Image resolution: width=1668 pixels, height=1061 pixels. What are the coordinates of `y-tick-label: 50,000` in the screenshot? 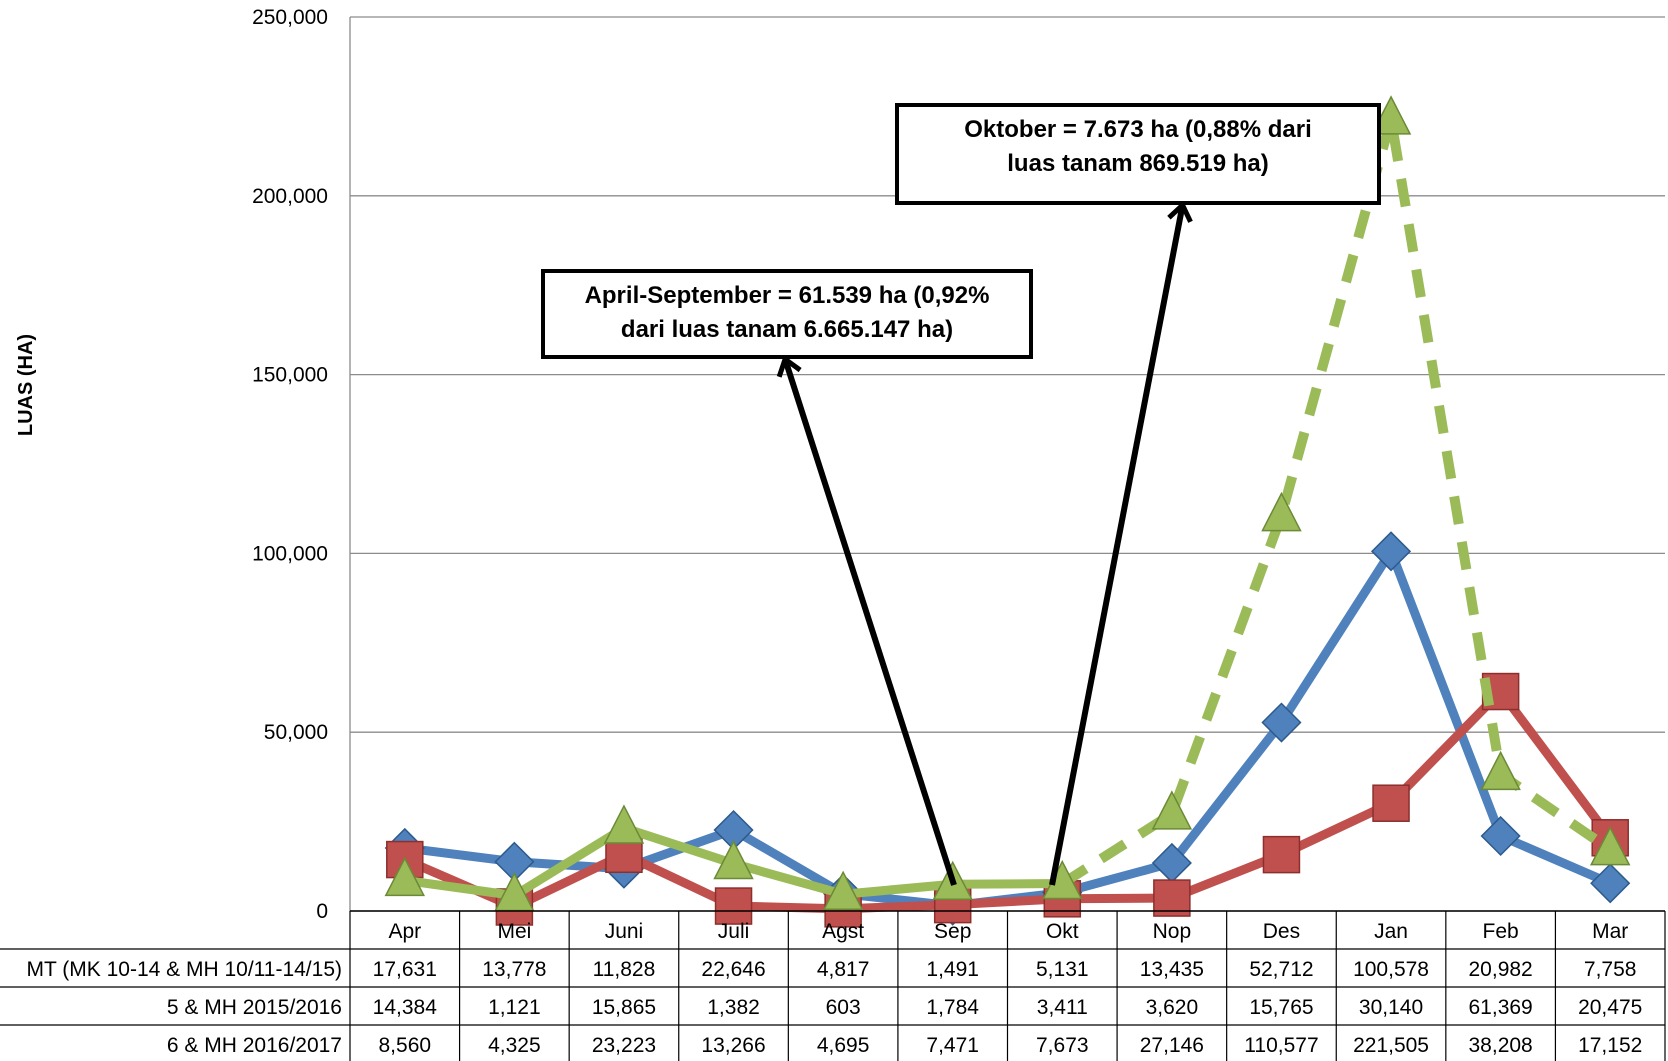 It's located at (296, 732).